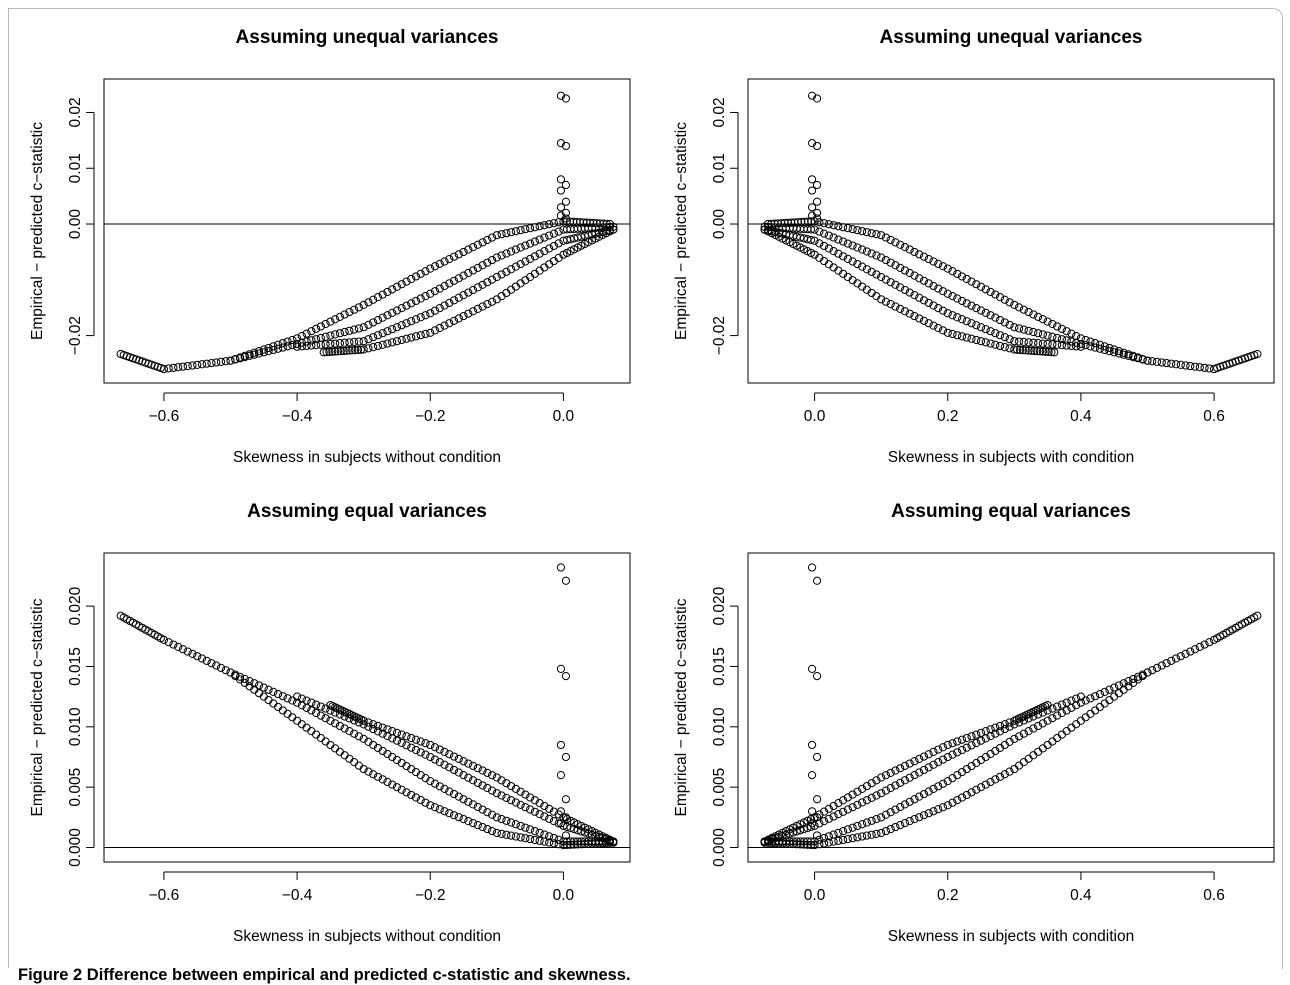 This screenshot has width=1290, height=985. Describe the element at coordinates (75, 335) in the screenshot. I see `y-tick-label: −0.02` at that location.